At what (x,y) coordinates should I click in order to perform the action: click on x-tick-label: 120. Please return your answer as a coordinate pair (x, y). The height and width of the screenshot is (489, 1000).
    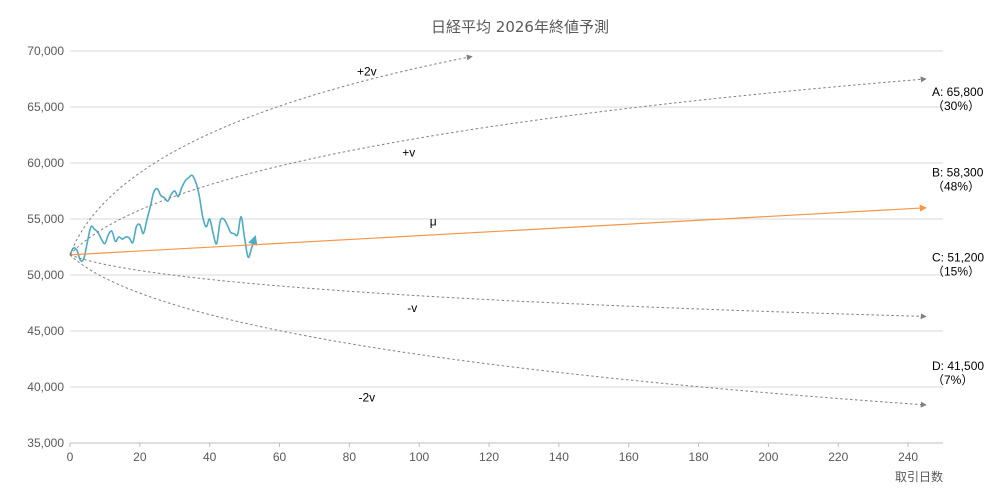
    Looking at the image, I should click on (489, 457).